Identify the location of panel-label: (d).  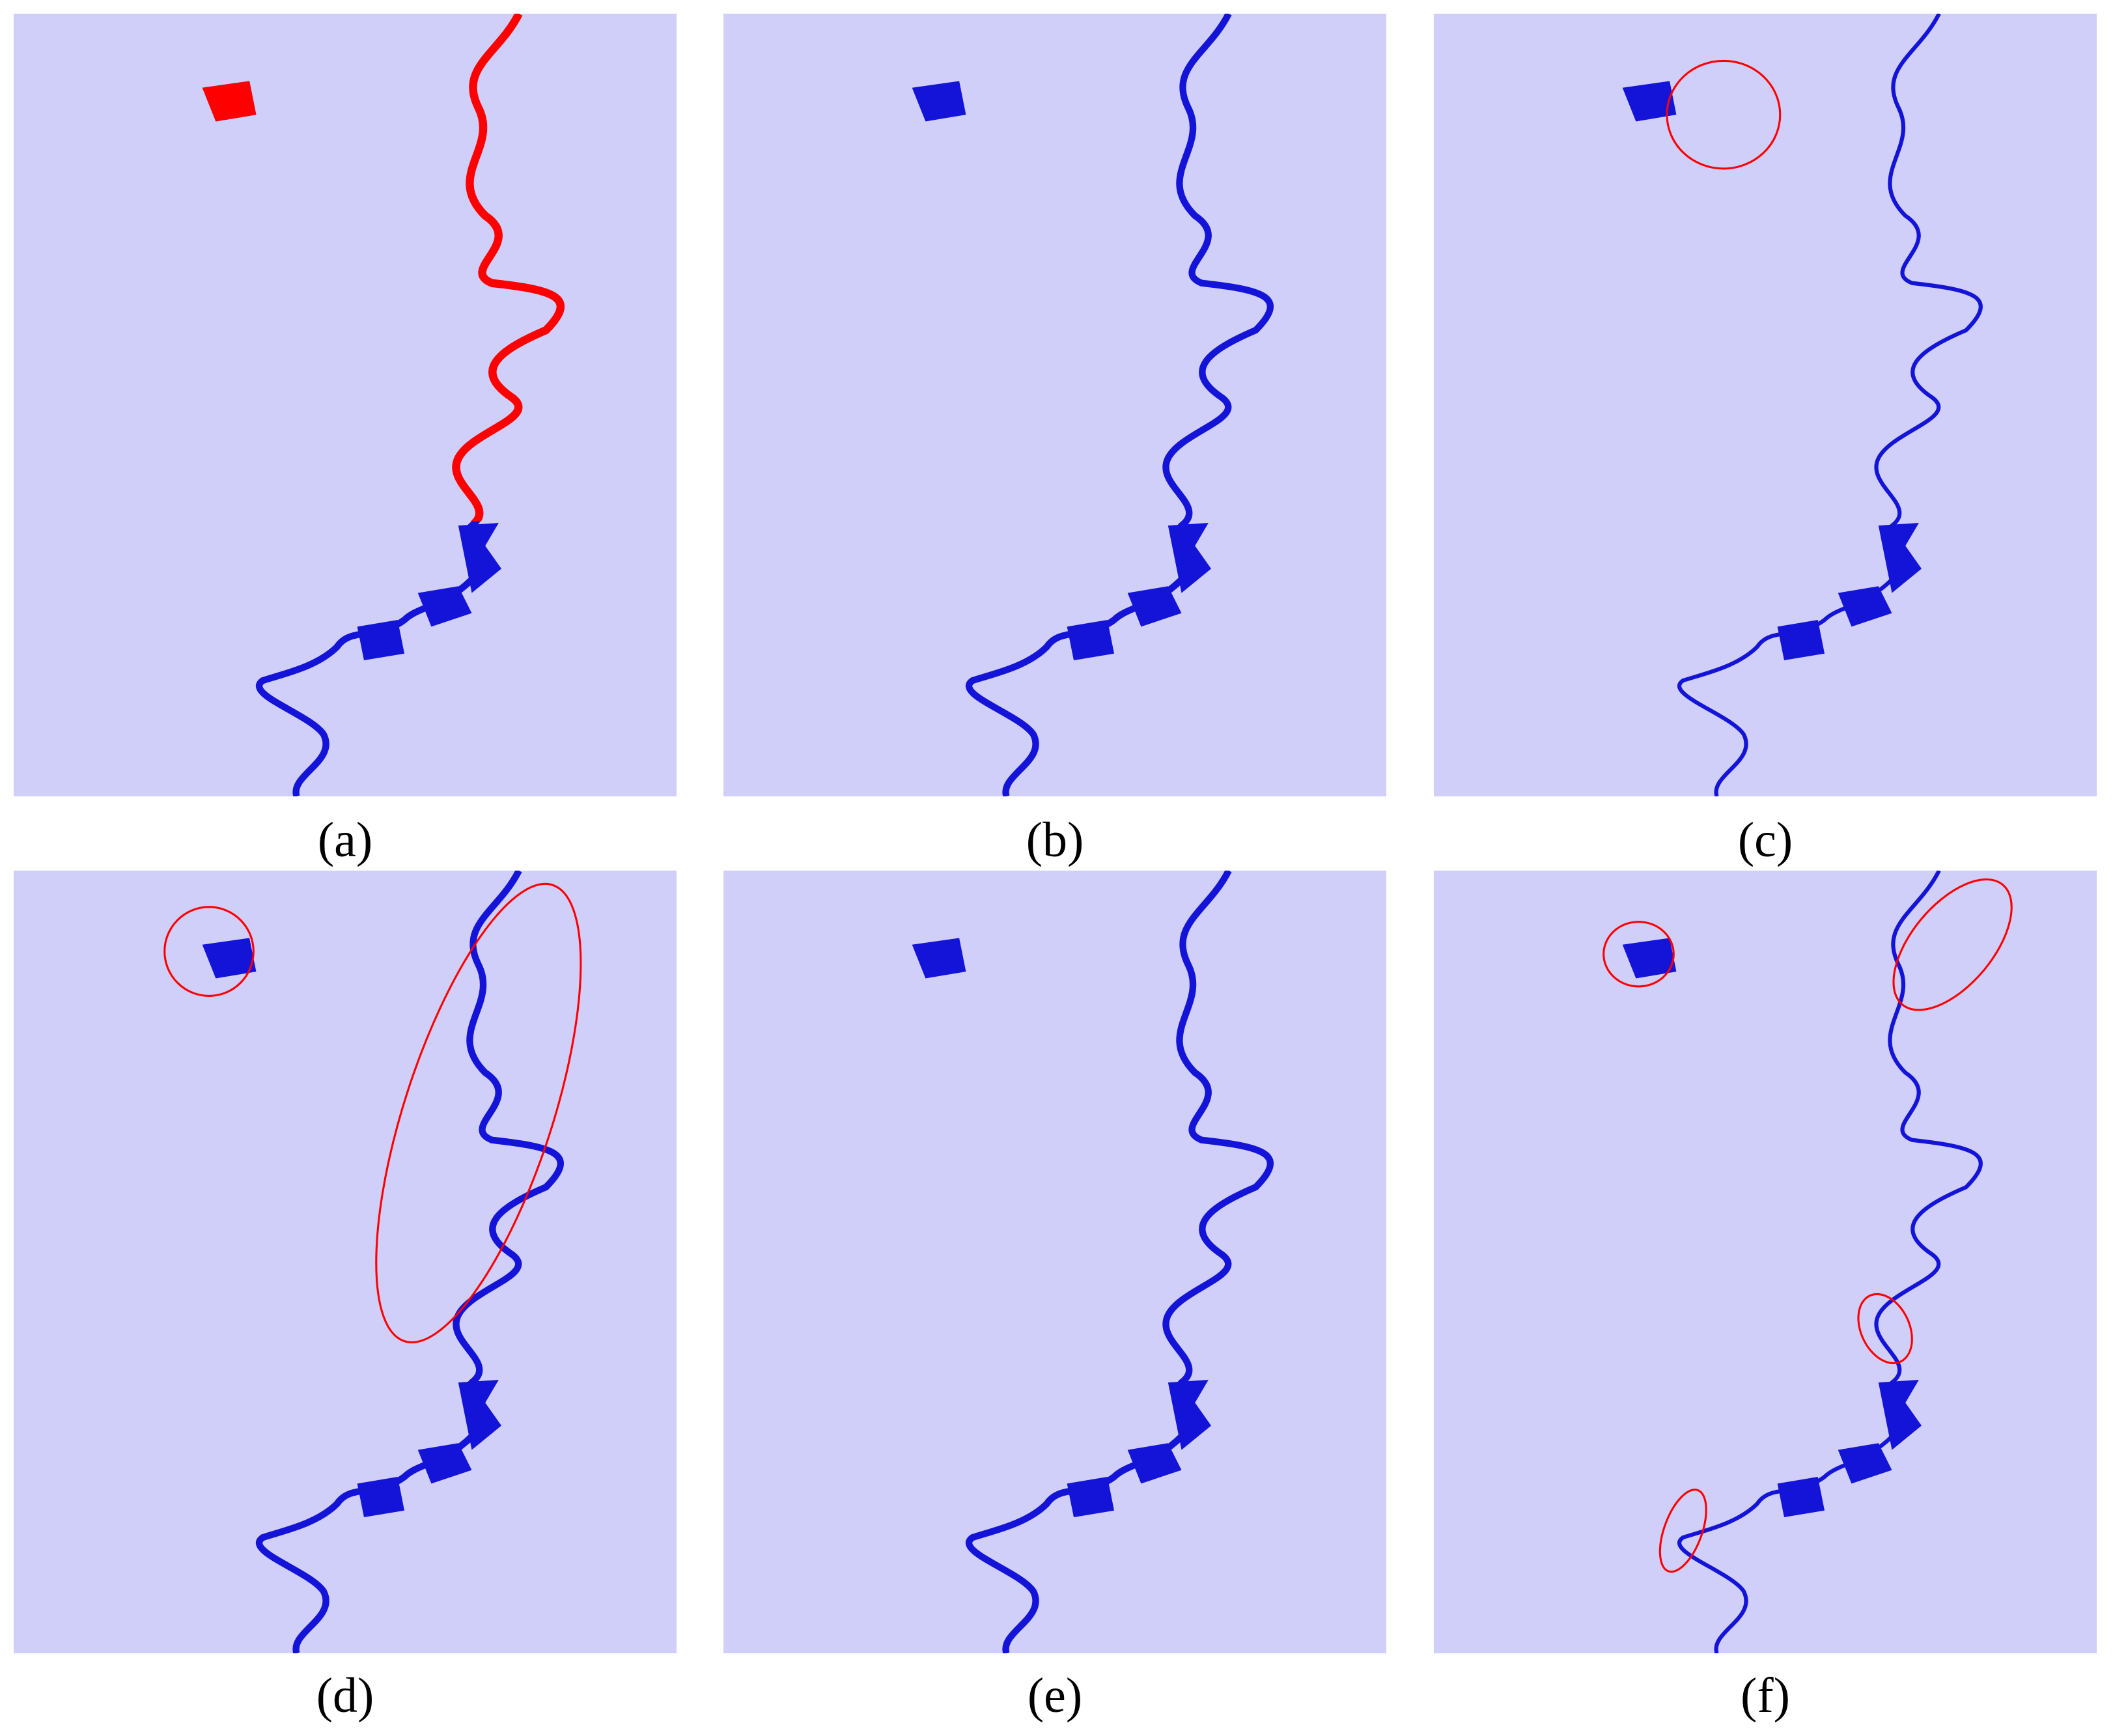
(345, 1696).